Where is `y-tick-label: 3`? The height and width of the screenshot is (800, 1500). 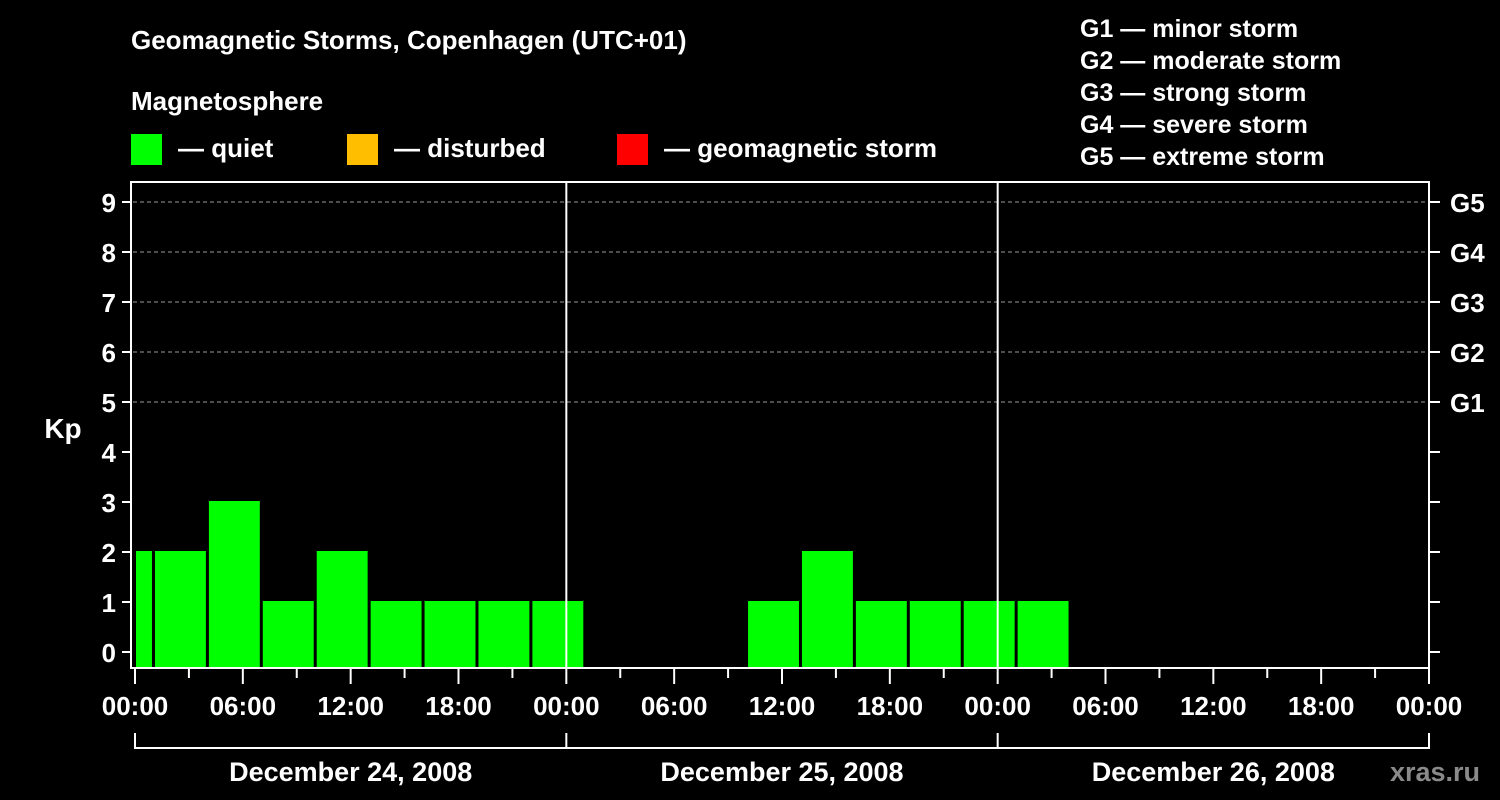 y-tick-label: 3 is located at coordinates (109, 503).